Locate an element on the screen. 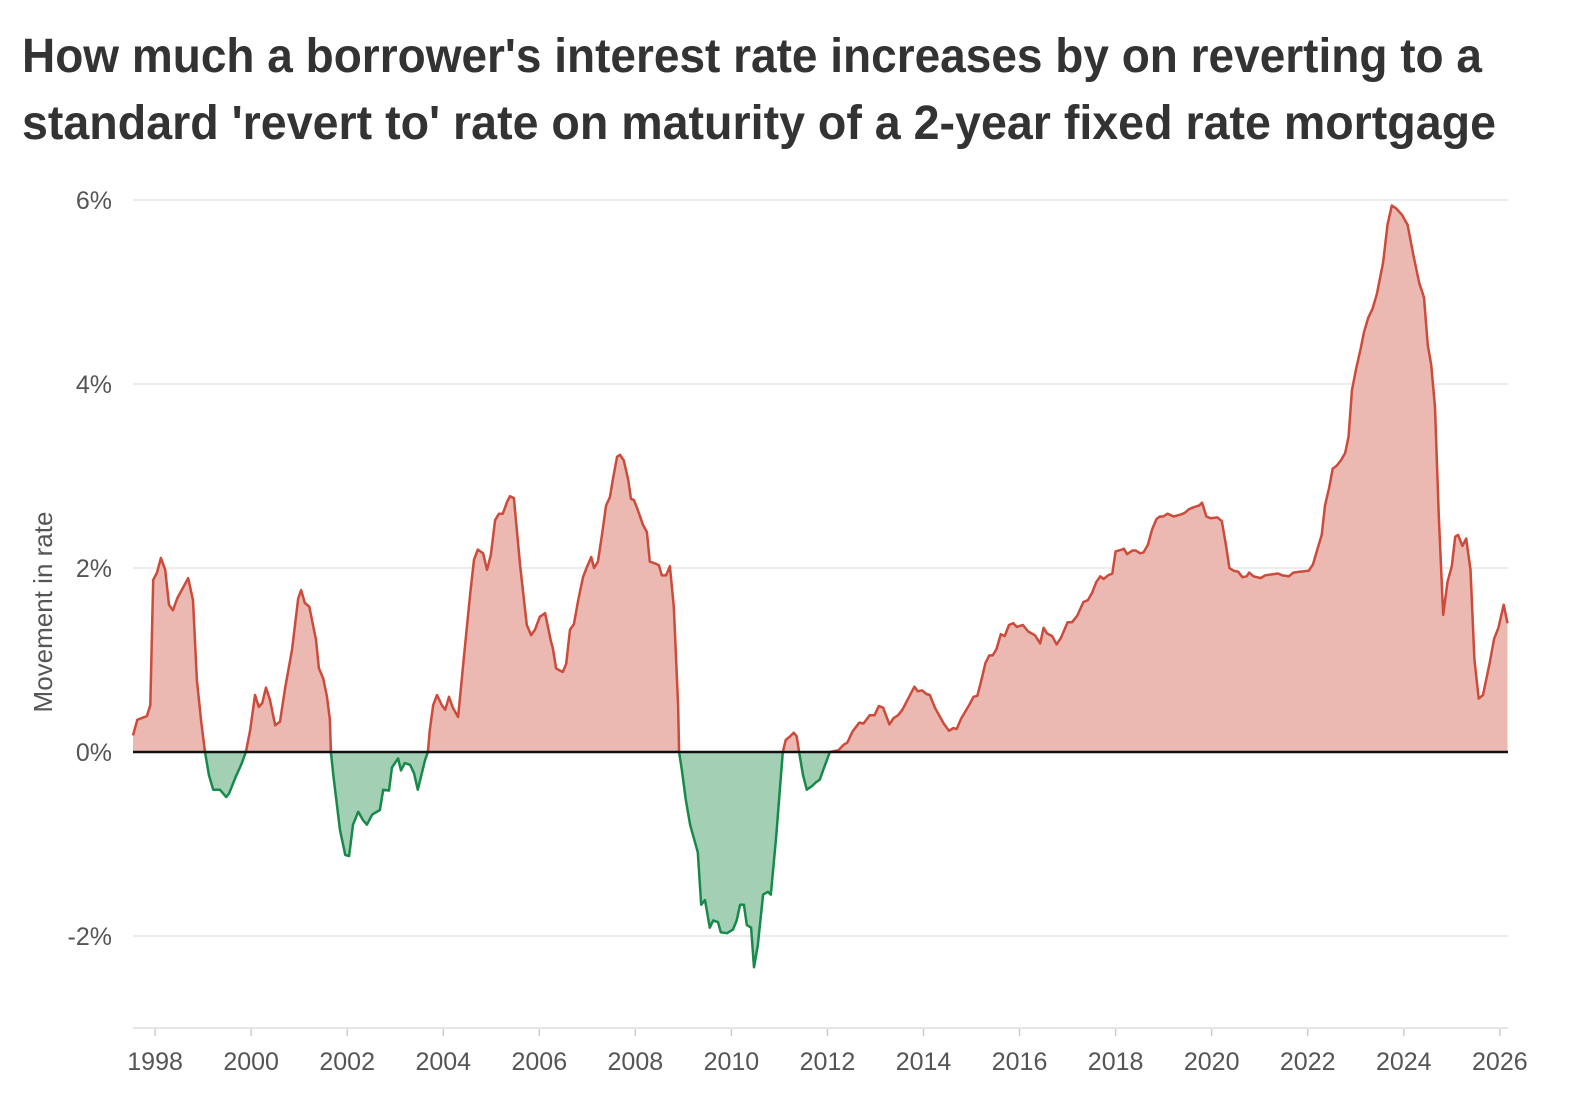  x-tick-label: 2012 is located at coordinates (828, 1062).